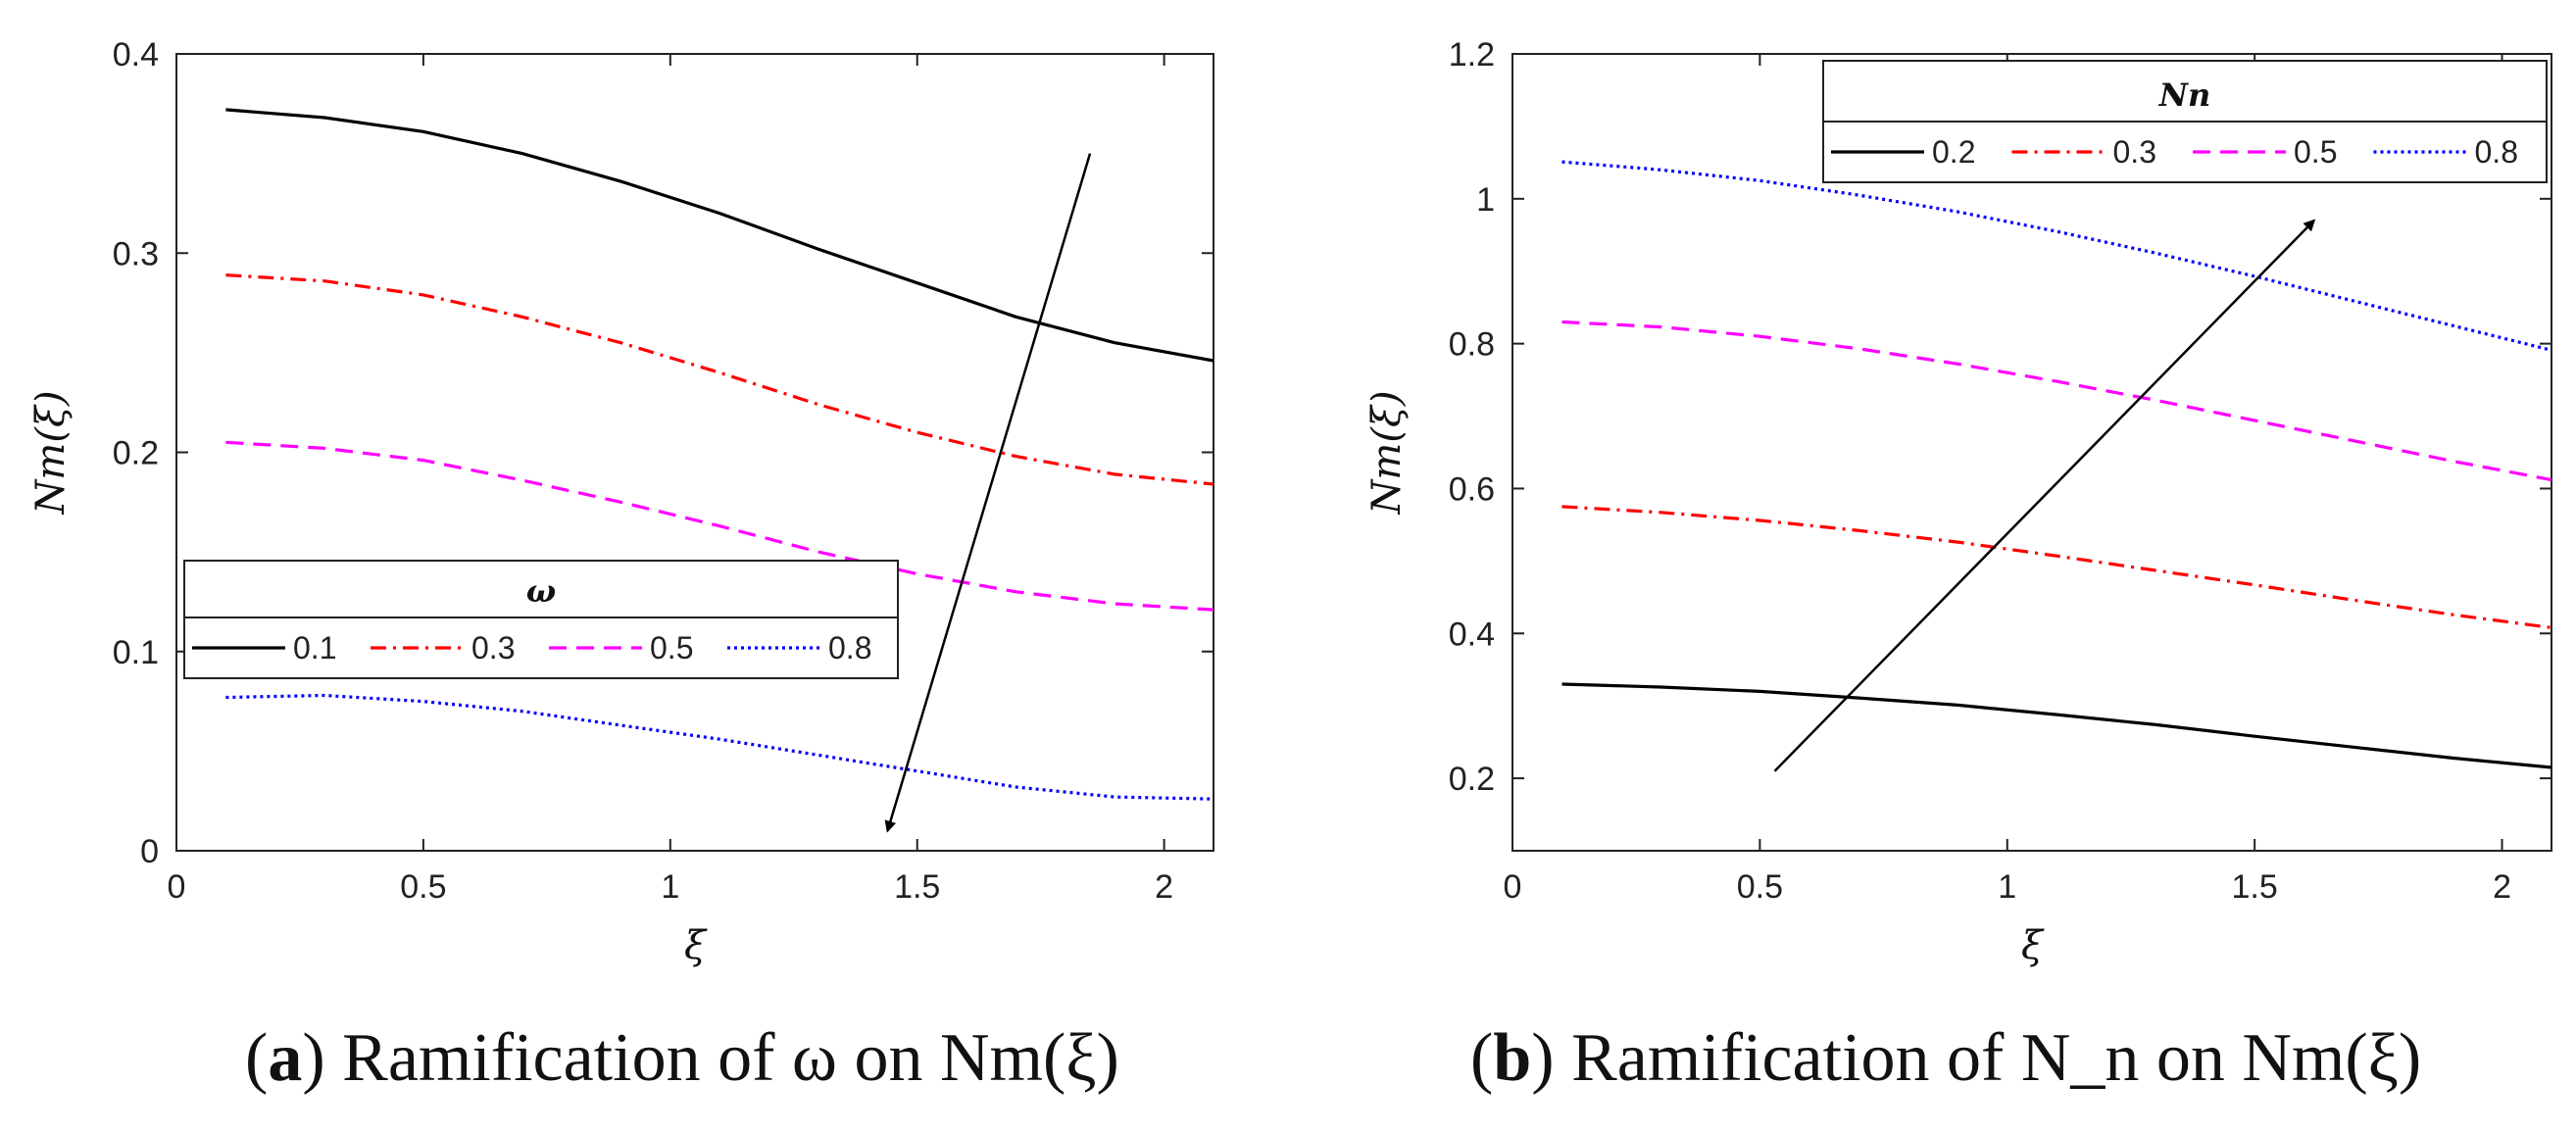 Image resolution: width=2576 pixels, height=1134 pixels. Describe the element at coordinates (136, 253) in the screenshot. I see `y-tick-label: 0.3` at that location.